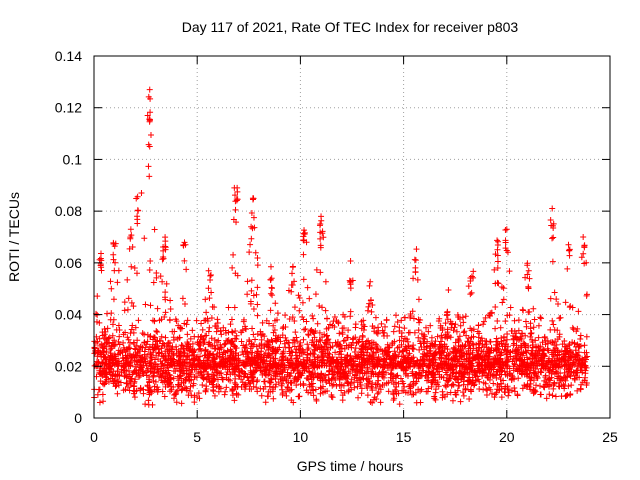  What do you see at coordinates (14, 237) in the screenshot?
I see `y-axis-label: ROTI / TECUs` at bounding box center [14, 237].